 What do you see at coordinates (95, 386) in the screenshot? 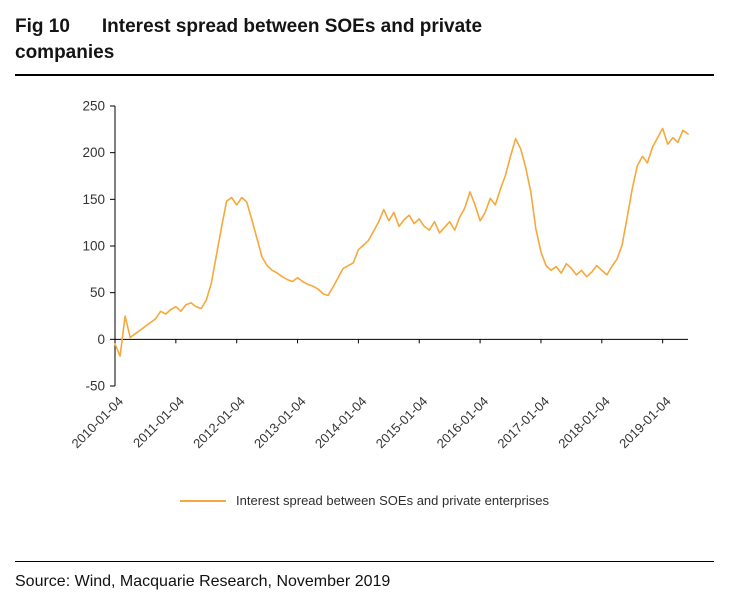
I see `y-tick-label: -50` at bounding box center [95, 386].